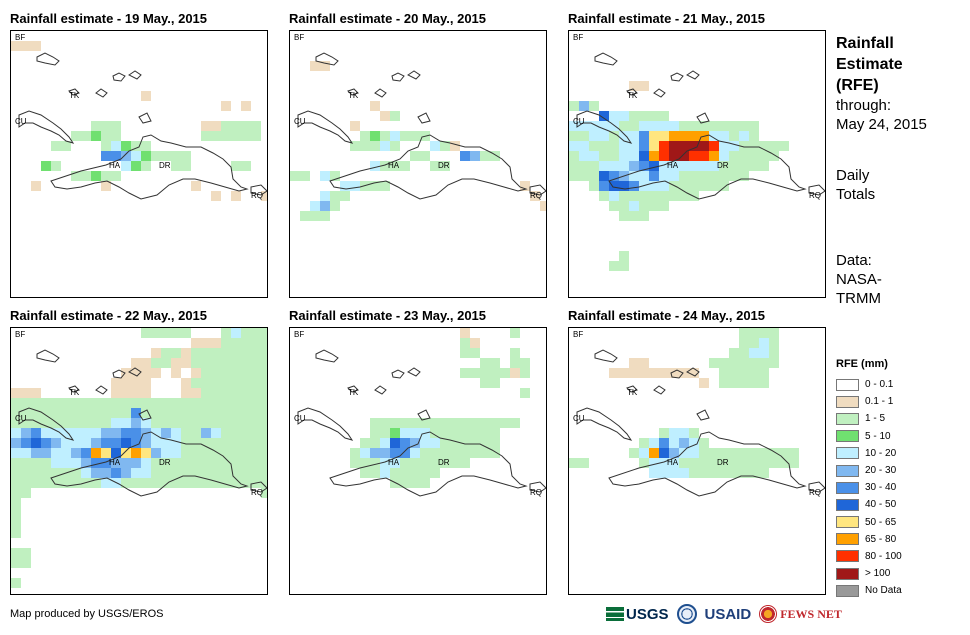 Image resolution: width=970 pixels, height=635 pixels. I want to click on country-label-ha: HA, so click(115, 165).